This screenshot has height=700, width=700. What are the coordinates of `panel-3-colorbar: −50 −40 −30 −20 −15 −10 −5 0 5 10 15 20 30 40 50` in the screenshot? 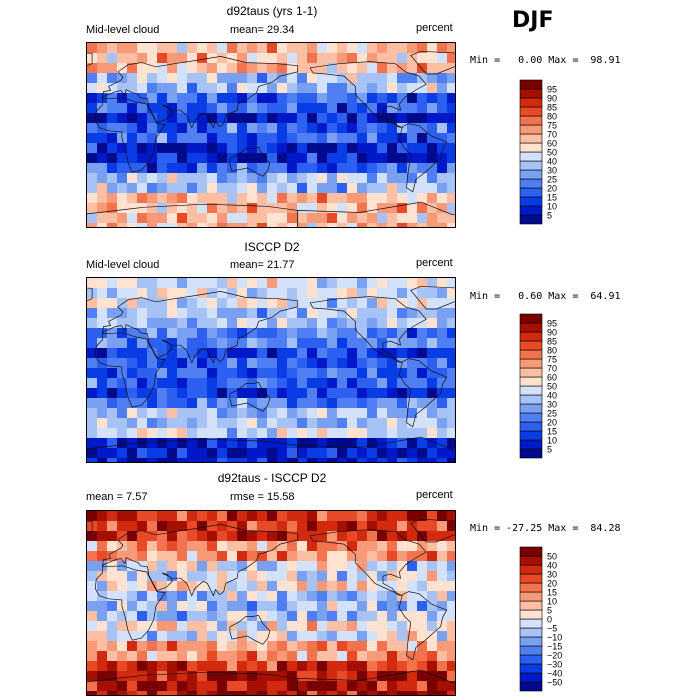 It's located at (559, 620).